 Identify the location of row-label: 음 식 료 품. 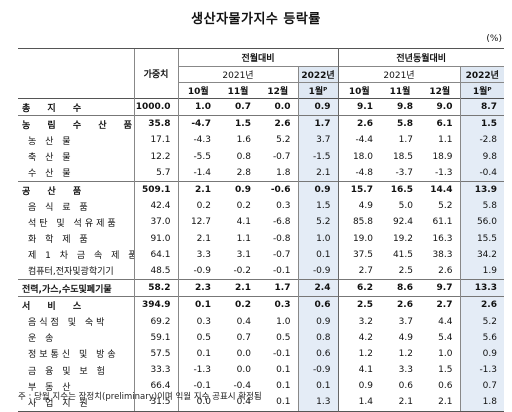
(59, 207).